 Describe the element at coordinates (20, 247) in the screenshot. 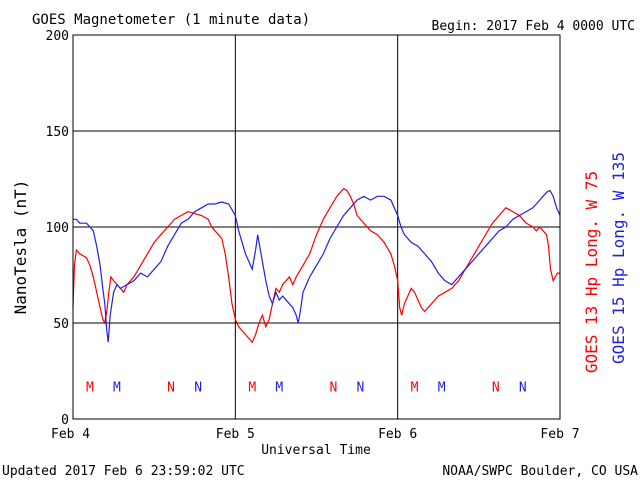

I see `y-axis-label: NanoTesla (nT)` at that location.